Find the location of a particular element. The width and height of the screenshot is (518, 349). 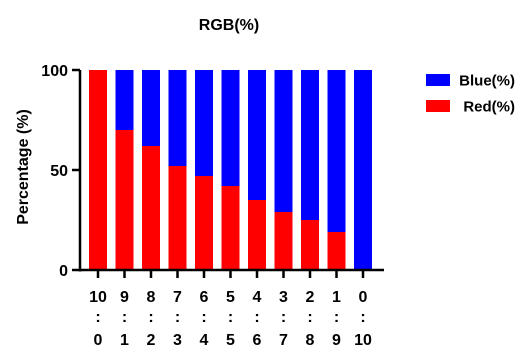

x-tick-label-3-top: 7 is located at coordinates (177, 297).